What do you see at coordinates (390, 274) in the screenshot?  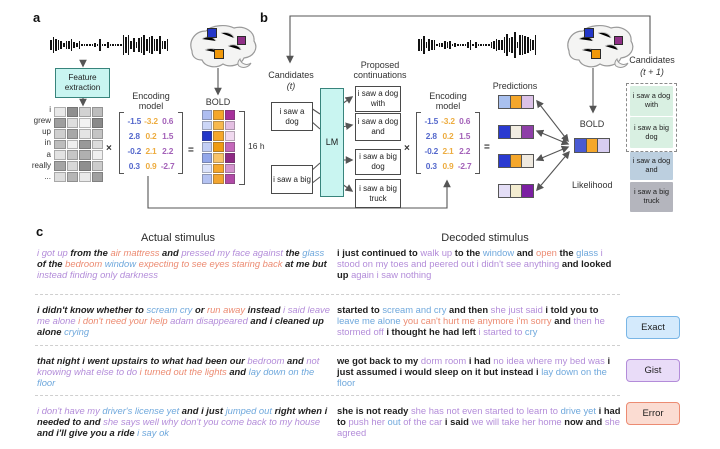 I see `text-segment: again i saw nothing` at bounding box center [390, 274].